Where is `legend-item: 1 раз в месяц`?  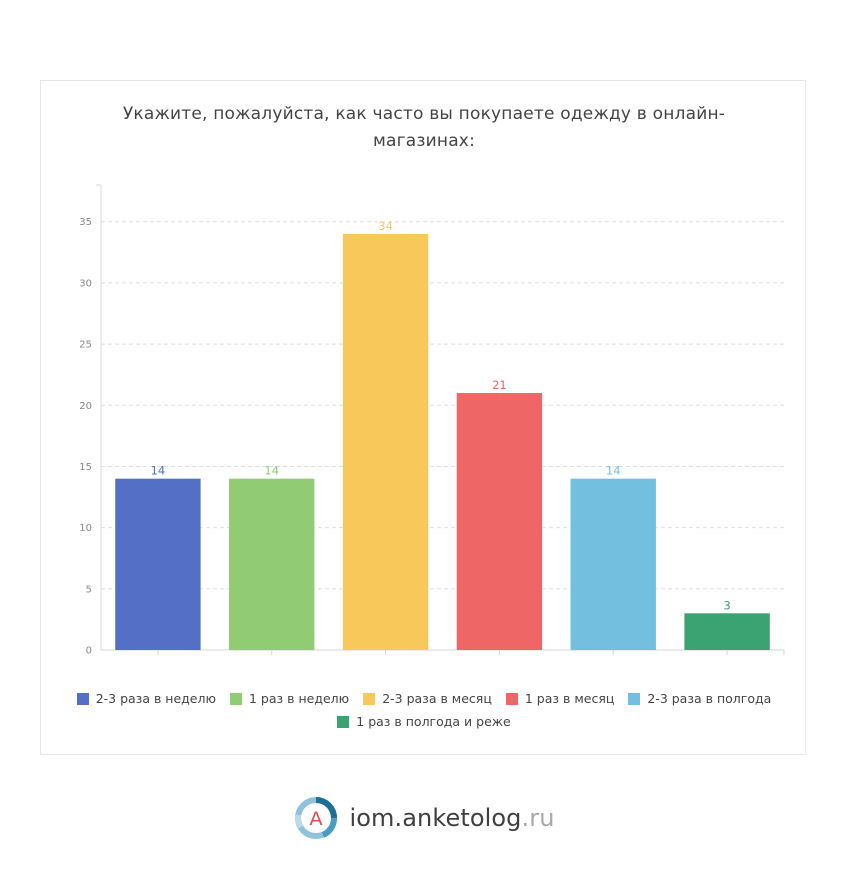
legend-item: 1 раз в месяц is located at coordinates (560, 698).